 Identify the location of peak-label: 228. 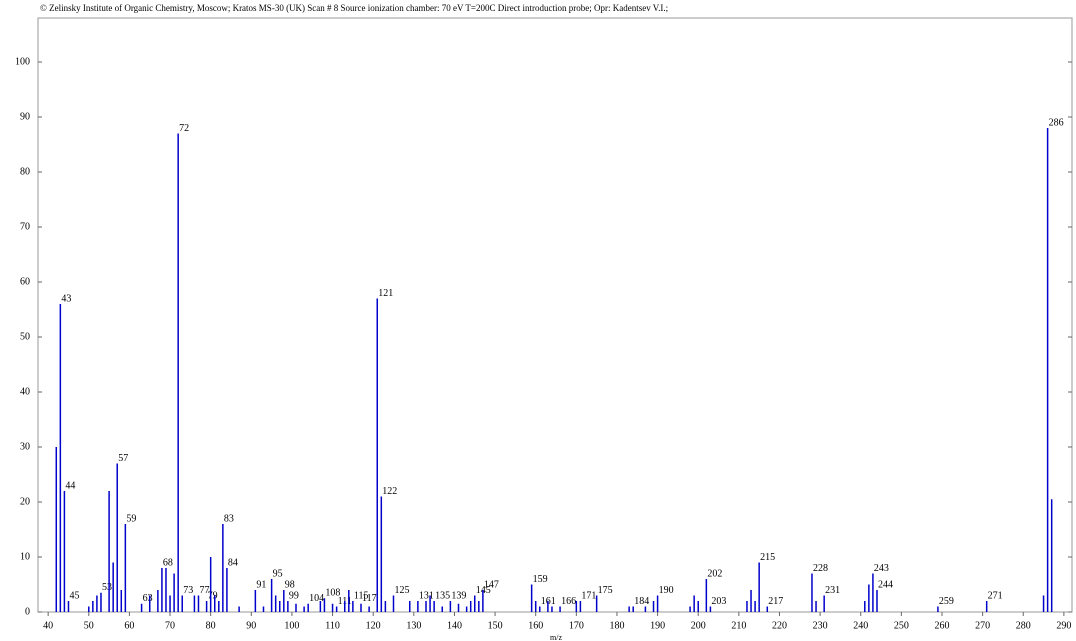
(820, 568).